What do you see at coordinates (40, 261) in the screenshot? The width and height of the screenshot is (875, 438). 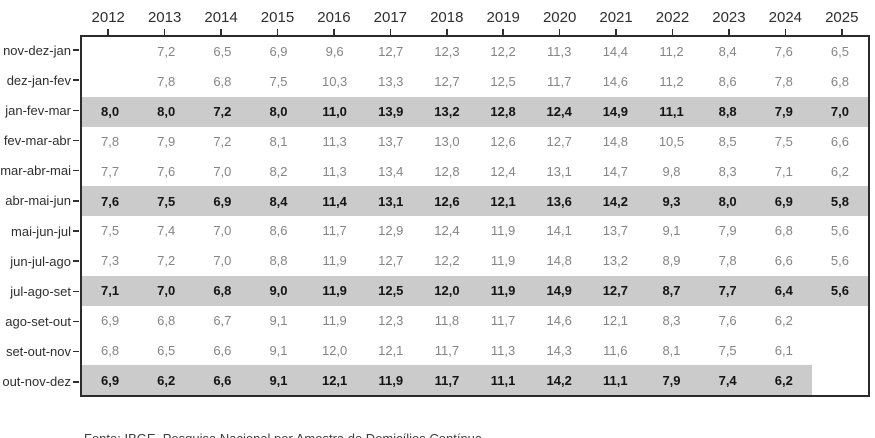 I see `quarter-label: jun-jul-ago` at bounding box center [40, 261].